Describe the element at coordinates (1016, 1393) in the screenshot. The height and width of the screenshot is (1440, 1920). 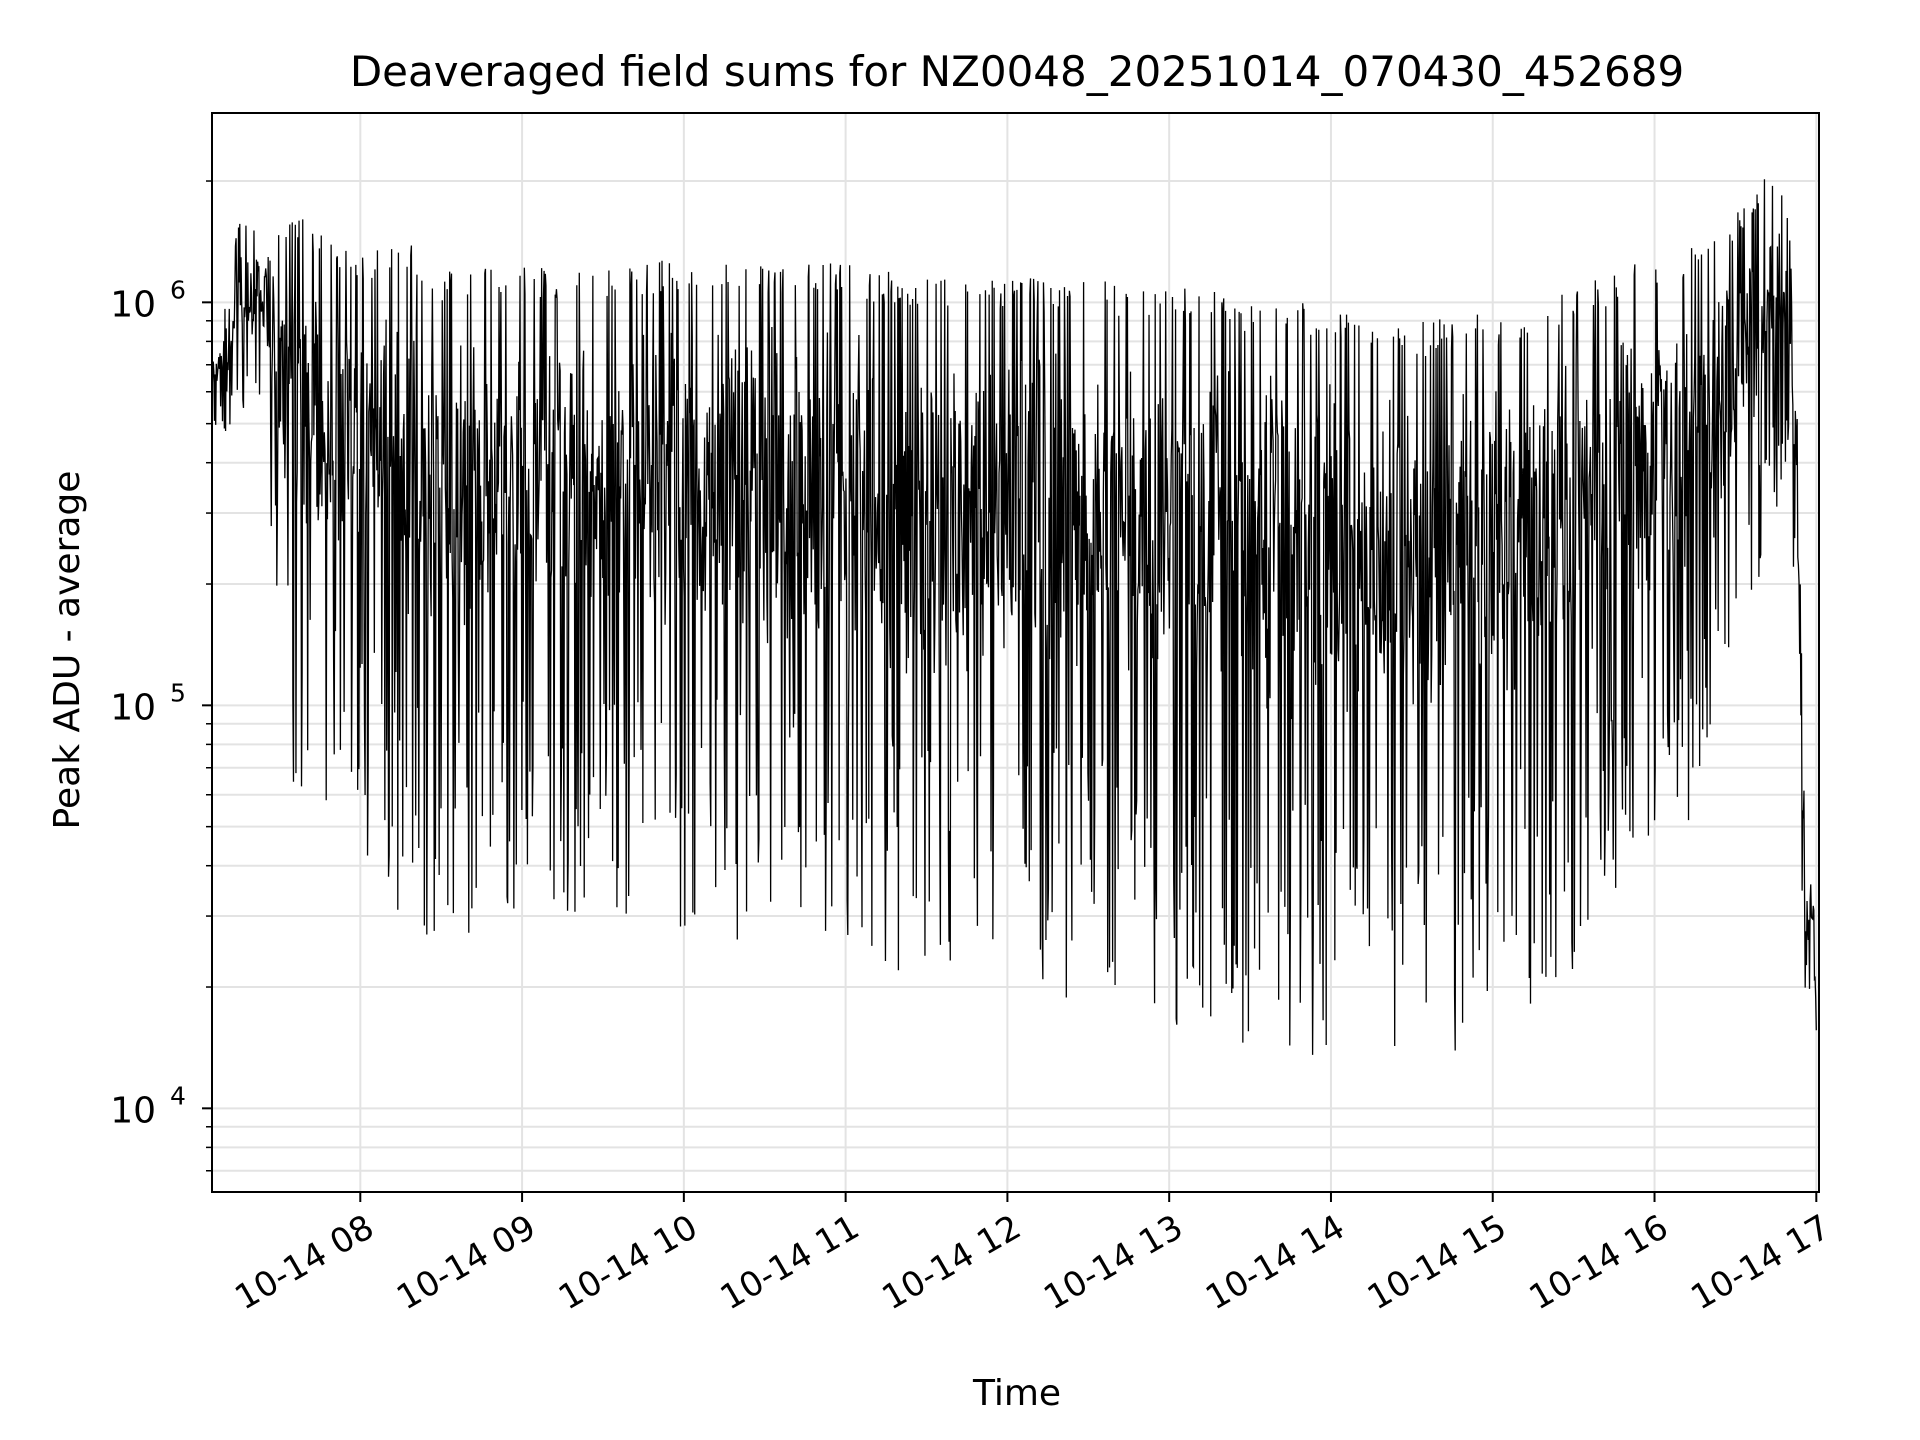
I see `x-axis-label: Time` at that location.